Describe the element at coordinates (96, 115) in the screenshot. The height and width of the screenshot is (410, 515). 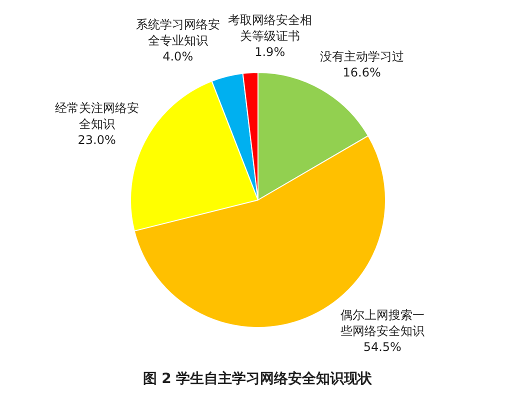
I see `slice-label: 经常关注网络安全知识` at that location.